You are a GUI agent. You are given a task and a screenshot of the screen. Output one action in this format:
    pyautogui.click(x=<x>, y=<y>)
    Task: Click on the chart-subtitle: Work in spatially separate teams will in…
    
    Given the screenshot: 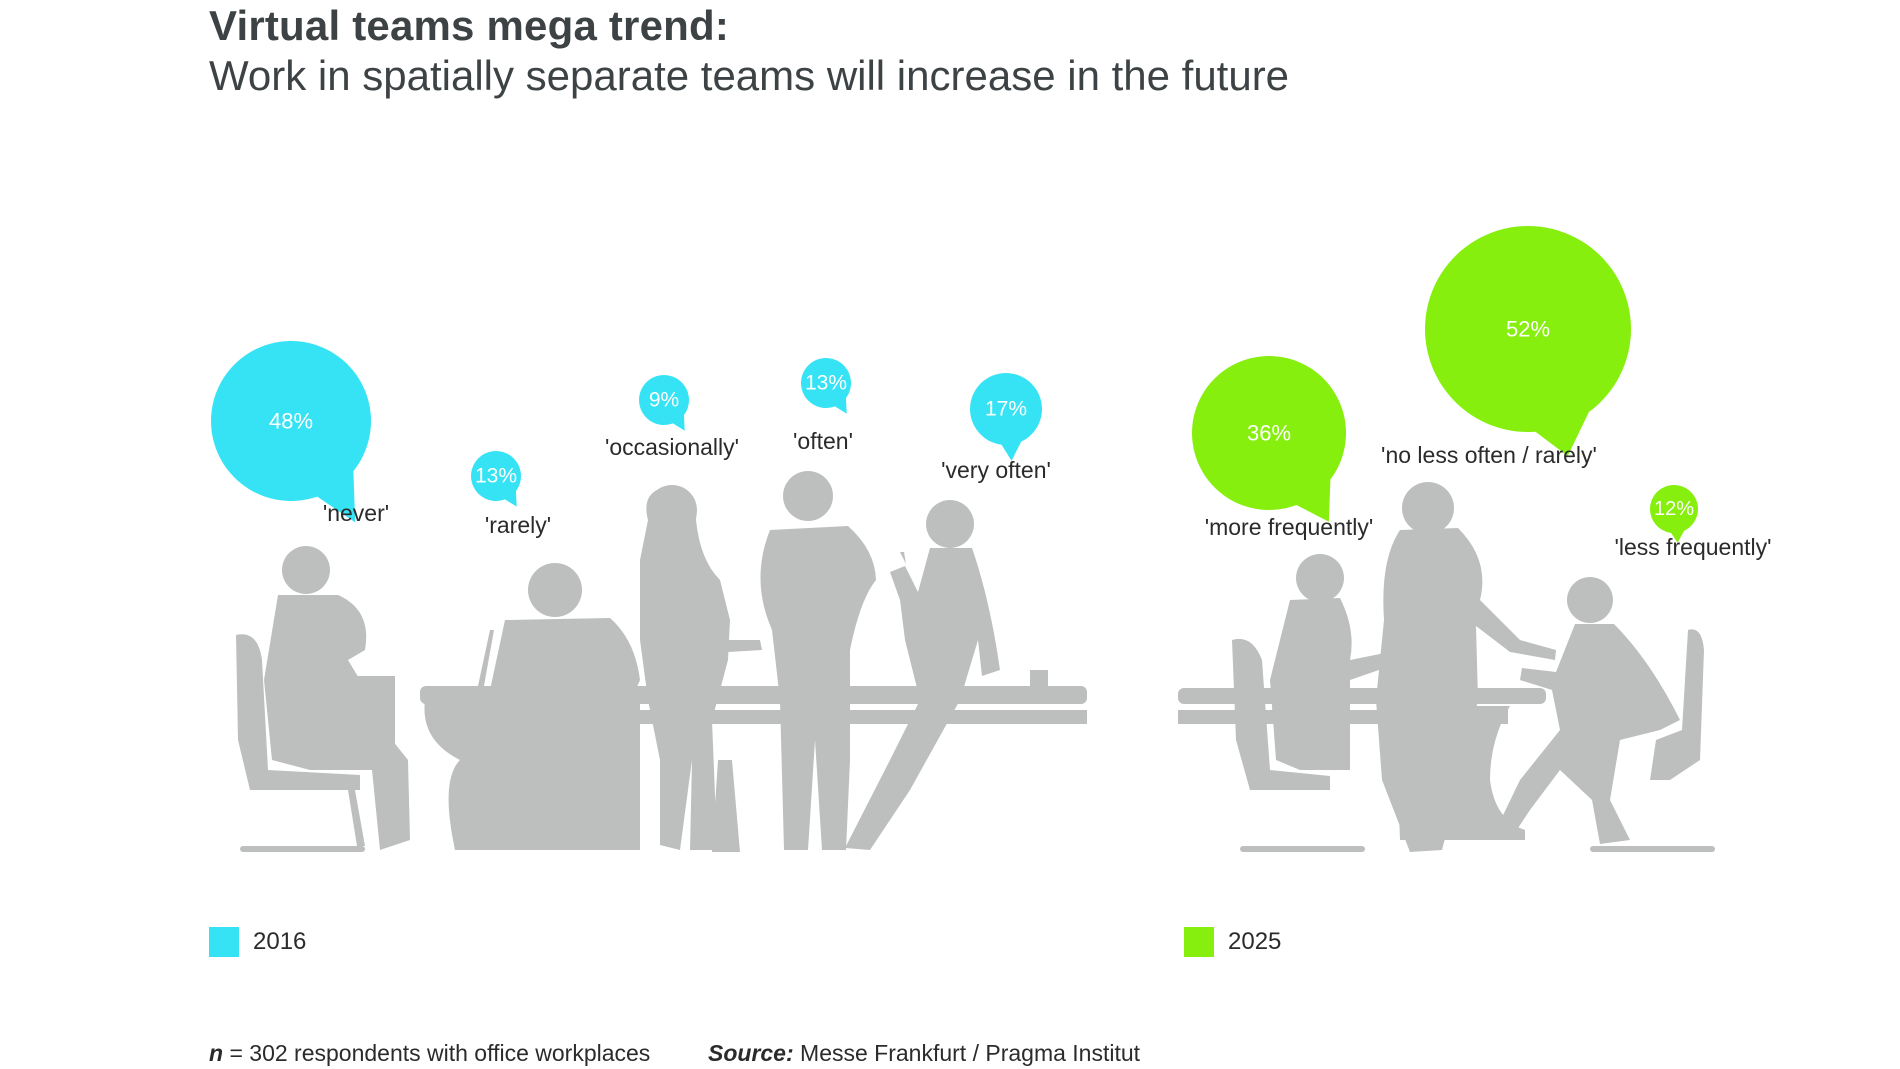 What is the action you would take?
    pyautogui.click(x=749, y=75)
    